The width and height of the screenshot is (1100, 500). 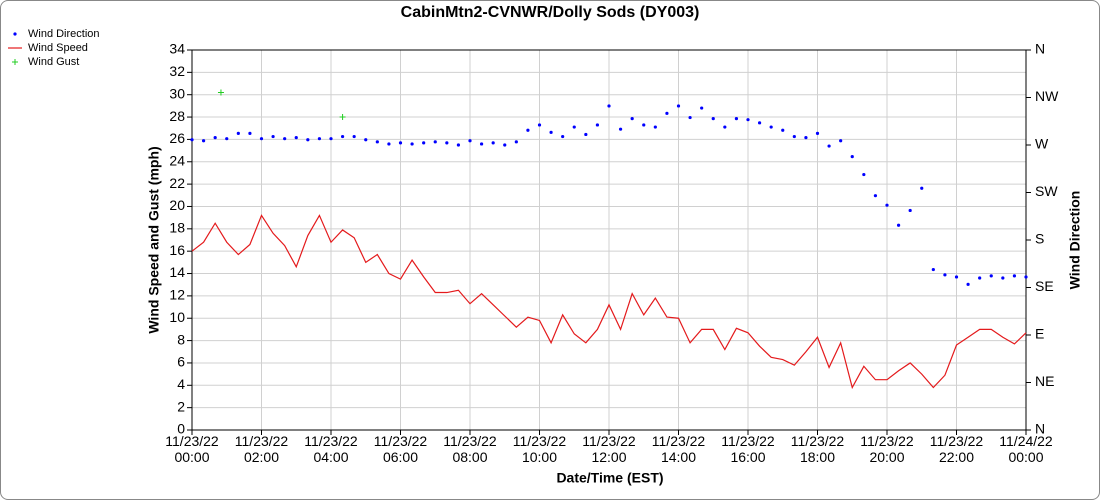 I want to click on y-tick-label: 16, so click(x=177, y=250).